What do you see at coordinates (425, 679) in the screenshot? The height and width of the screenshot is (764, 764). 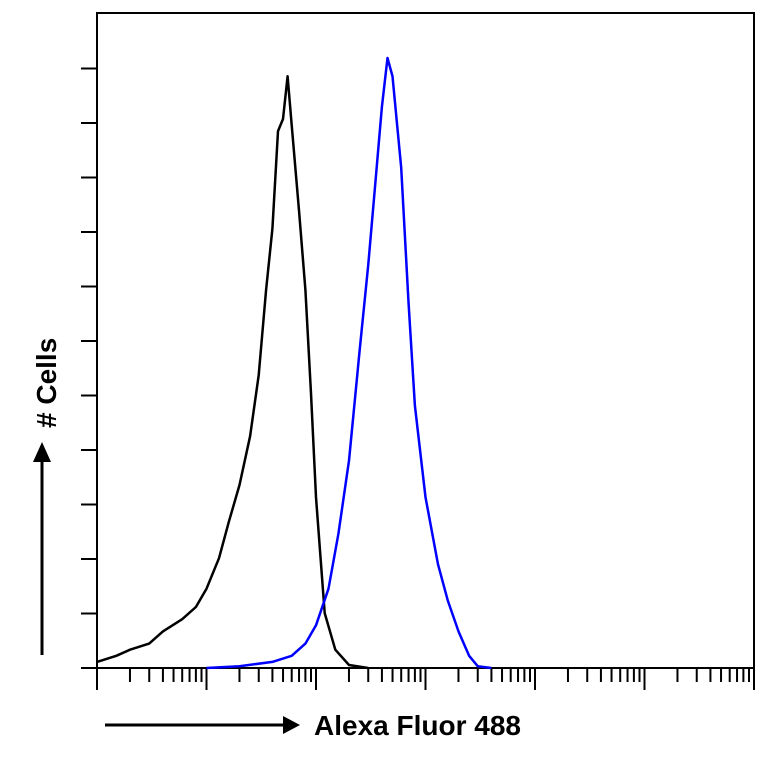 I see `x-axis-ticks` at bounding box center [425, 679].